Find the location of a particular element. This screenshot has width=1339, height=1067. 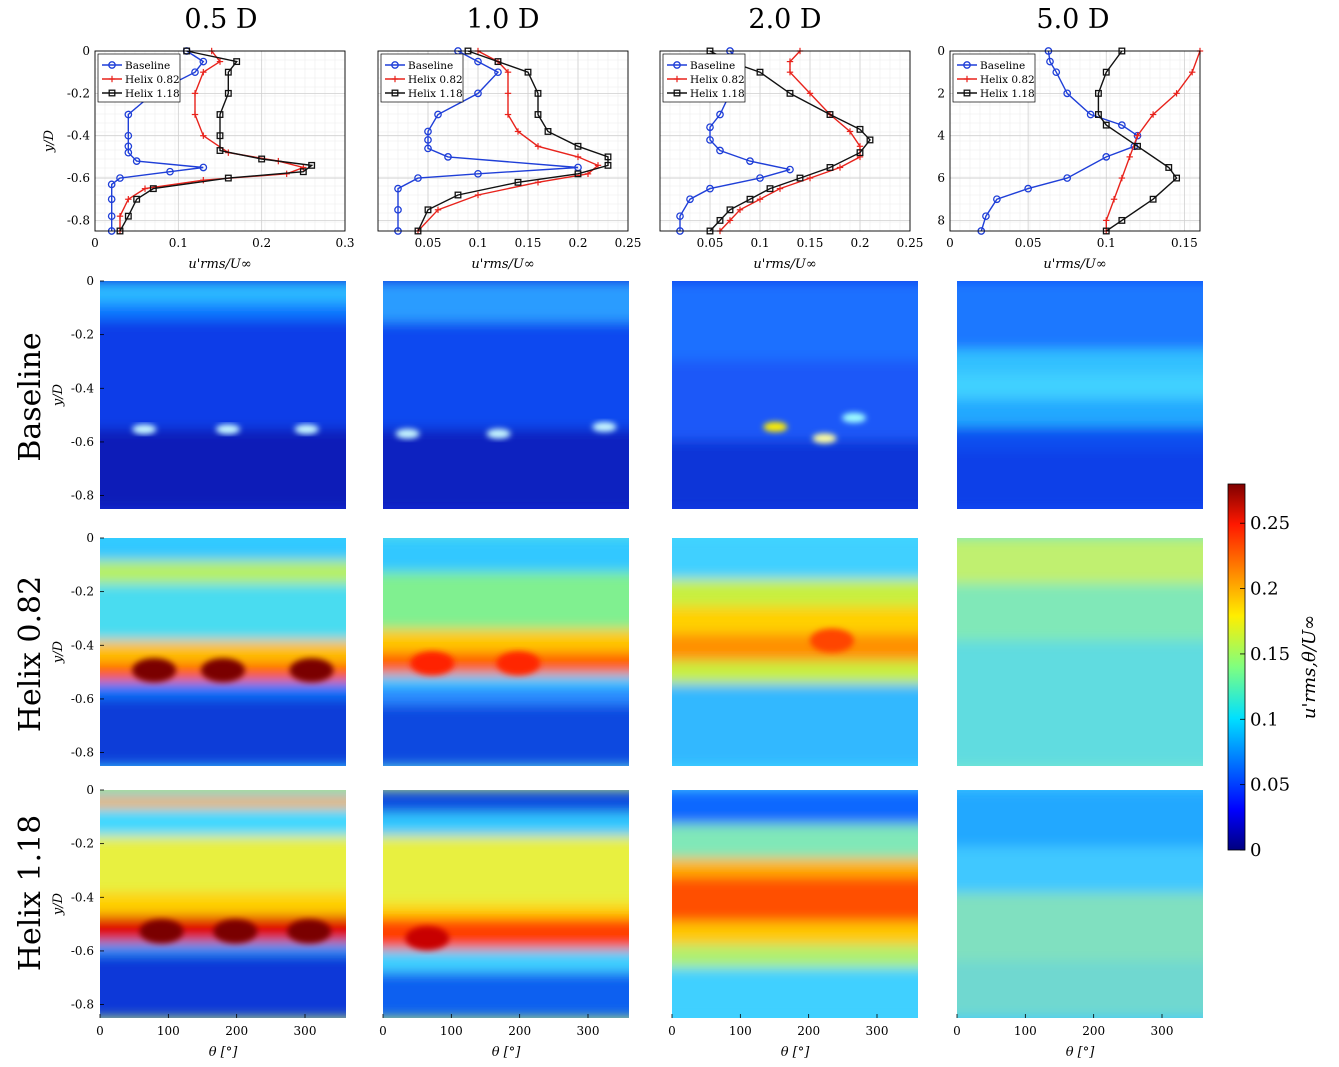

heatmap-helix-1-18-5-0-d: 0 100 200 300 θ [°] is located at coordinates (1078, 925).